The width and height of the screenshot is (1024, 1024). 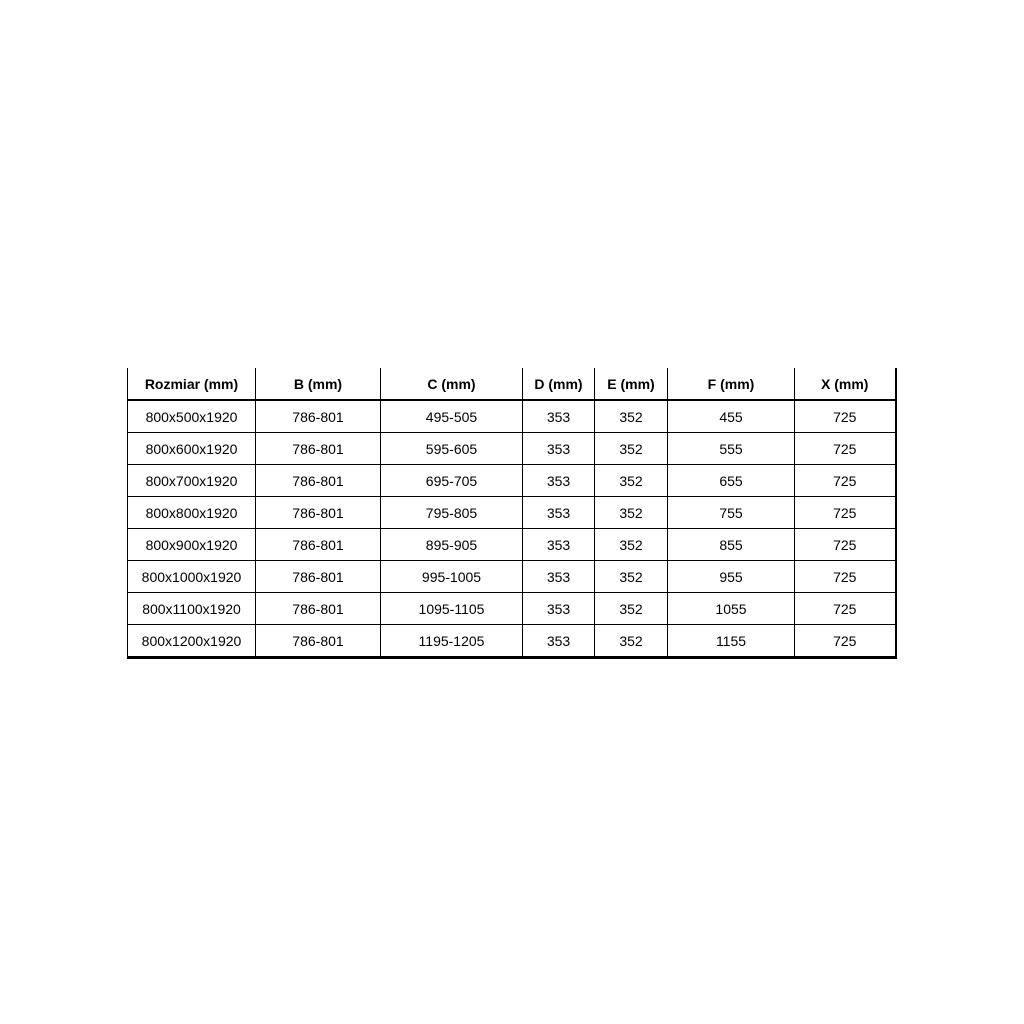 What do you see at coordinates (731, 480) in the screenshot?
I see `table-cell: 655` at bounding box center [731, 480].